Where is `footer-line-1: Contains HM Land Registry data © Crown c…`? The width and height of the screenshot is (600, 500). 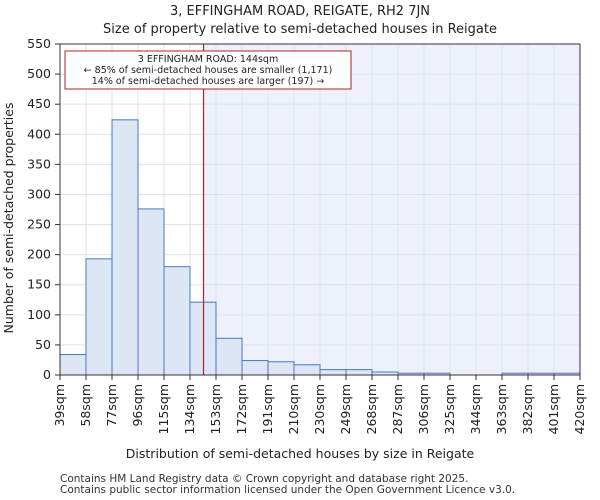 footer-line-1: Contains HM Land Registry data © Crown c… is located at coordinates (264, 479).